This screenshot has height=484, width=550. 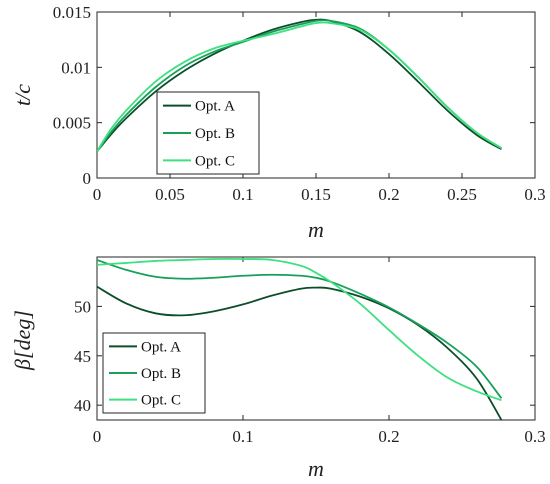 I want to click on c0-x-tick-label-6: 0.3, so click(x=534, y=194).